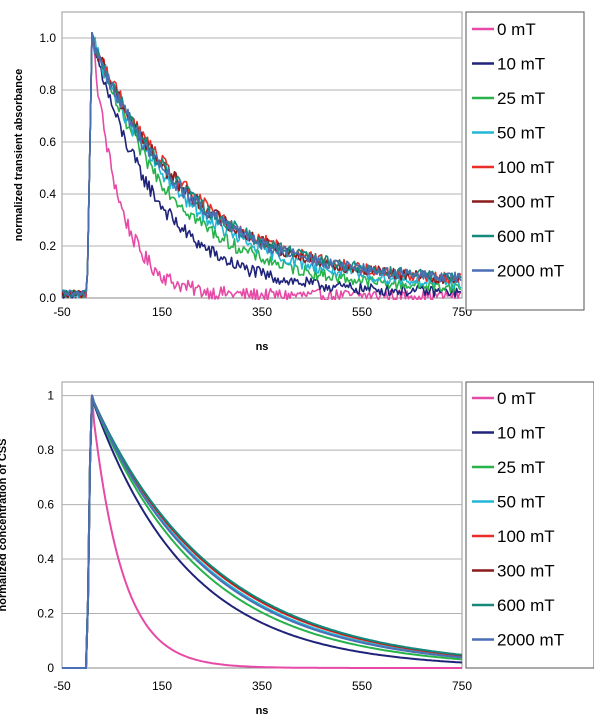  I want to click on y-tick-label: 0, so click(50, 668).